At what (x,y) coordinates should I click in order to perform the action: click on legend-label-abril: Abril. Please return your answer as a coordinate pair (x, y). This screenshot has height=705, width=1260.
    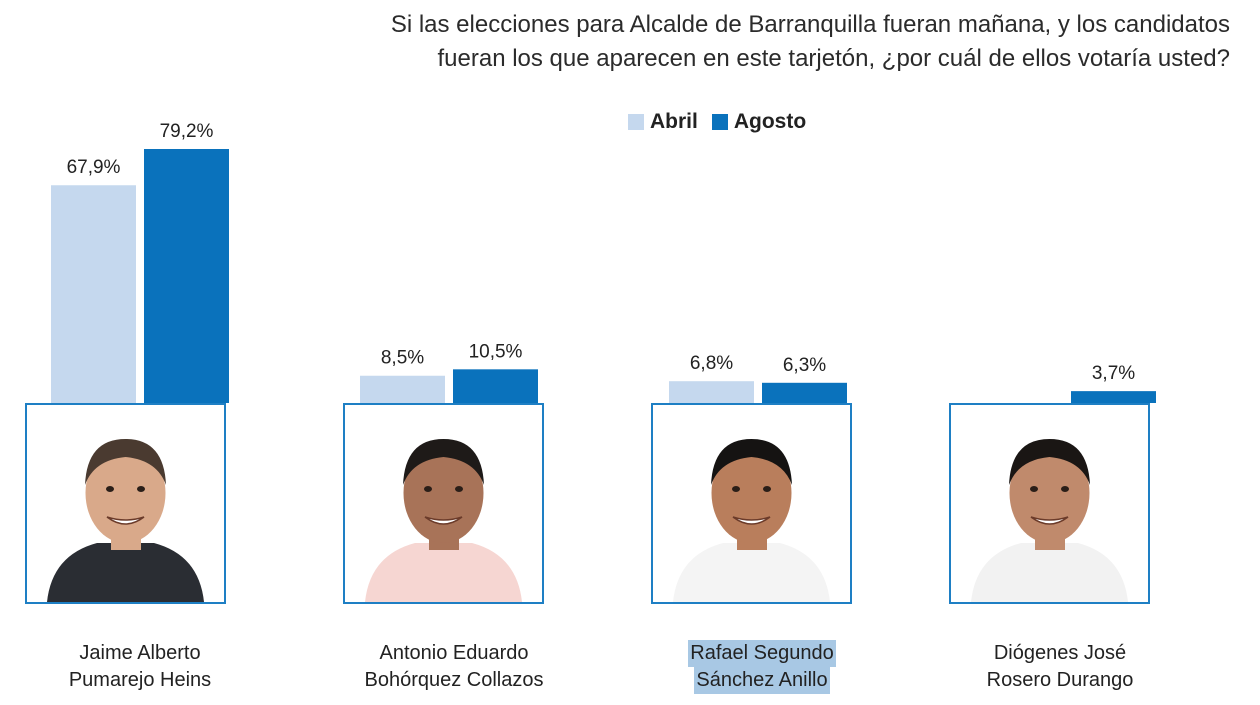
    Looking at the image, I should click on (674, 121).